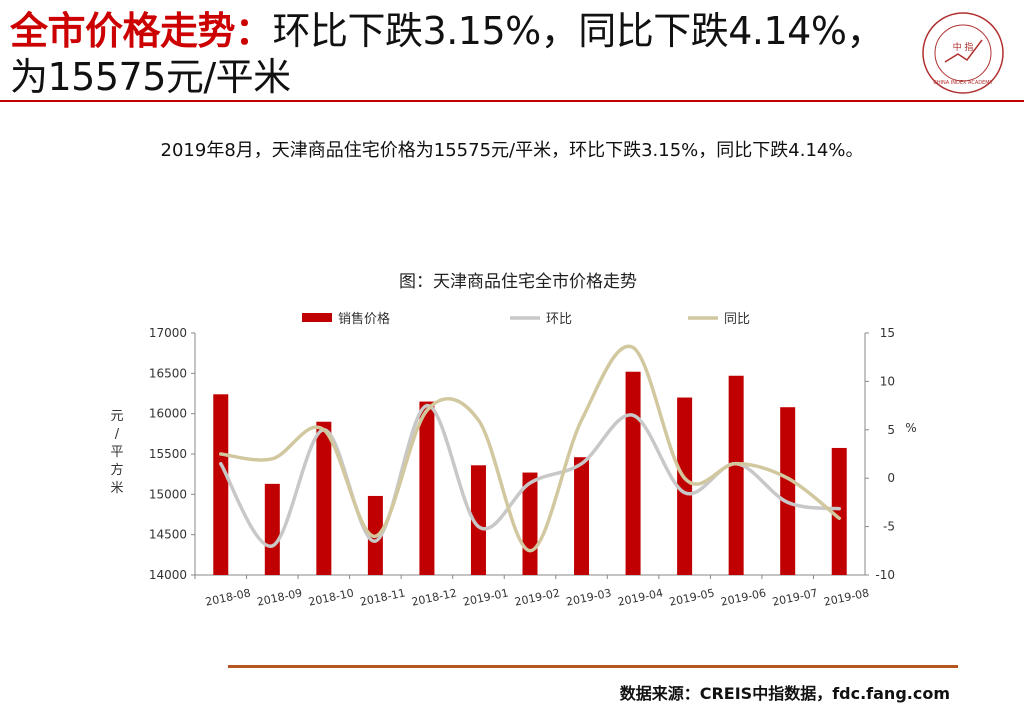 This screenshot has height=709, width=1024. I want to click on logo-center-text: 中 指, so click(963, 47).